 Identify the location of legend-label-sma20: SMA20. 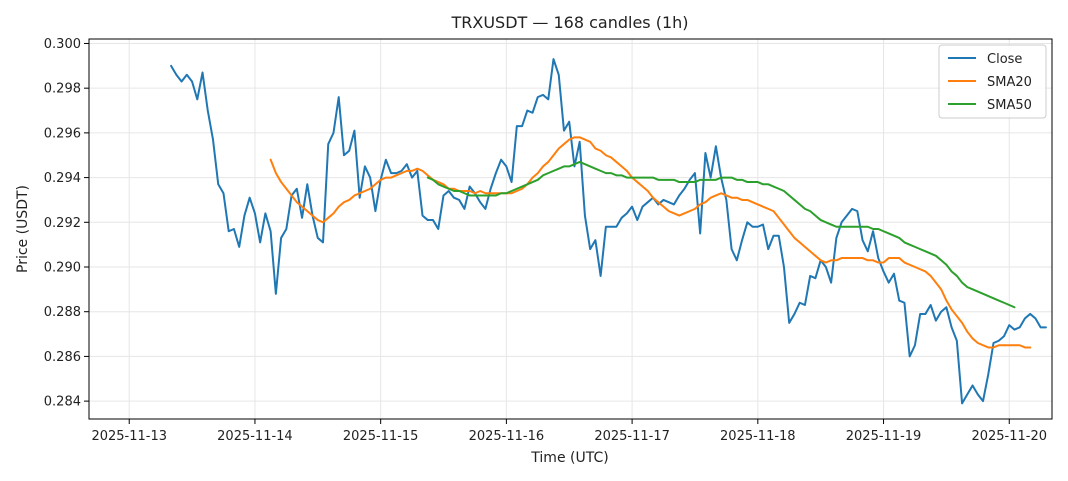
(1009, 82).